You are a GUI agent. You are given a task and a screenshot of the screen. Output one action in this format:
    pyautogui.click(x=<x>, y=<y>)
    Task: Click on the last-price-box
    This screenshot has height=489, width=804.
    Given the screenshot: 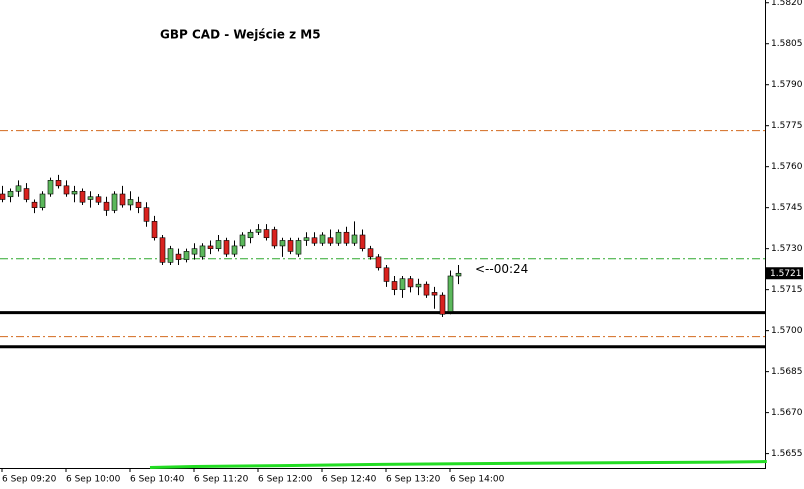 What is the action you would take?
    pyautogui.click(x=784, y=273)
    